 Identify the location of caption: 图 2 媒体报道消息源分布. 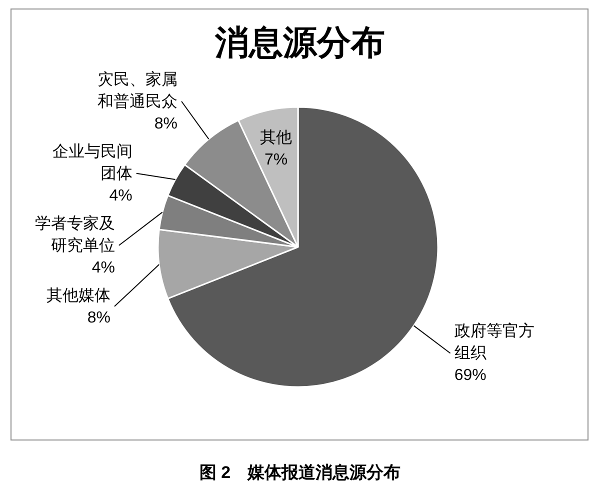
(300, 472).